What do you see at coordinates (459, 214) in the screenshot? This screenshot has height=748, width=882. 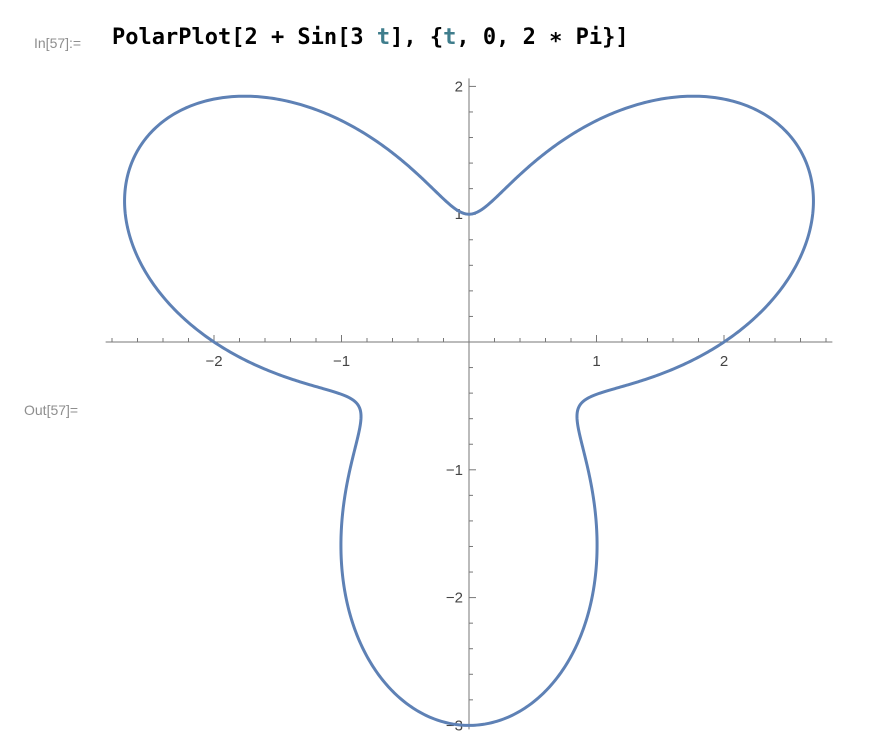 I see `y-tick-label: 1` at bounding box center [459, 214].